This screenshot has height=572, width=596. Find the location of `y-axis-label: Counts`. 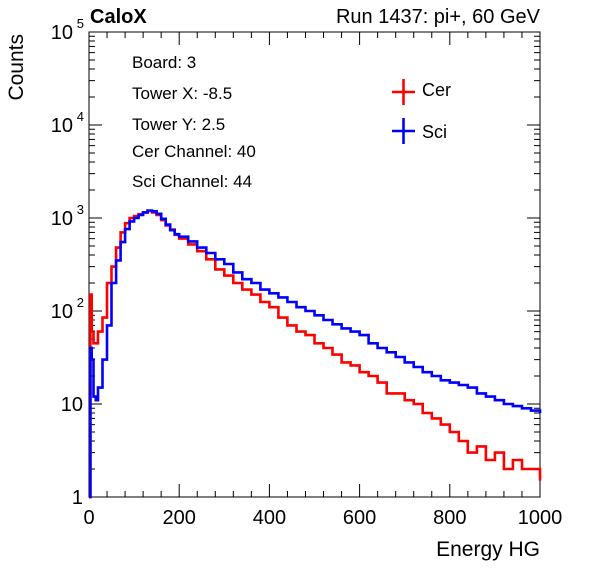

y-axis-label: Counts is located at coordinates (16, 67).